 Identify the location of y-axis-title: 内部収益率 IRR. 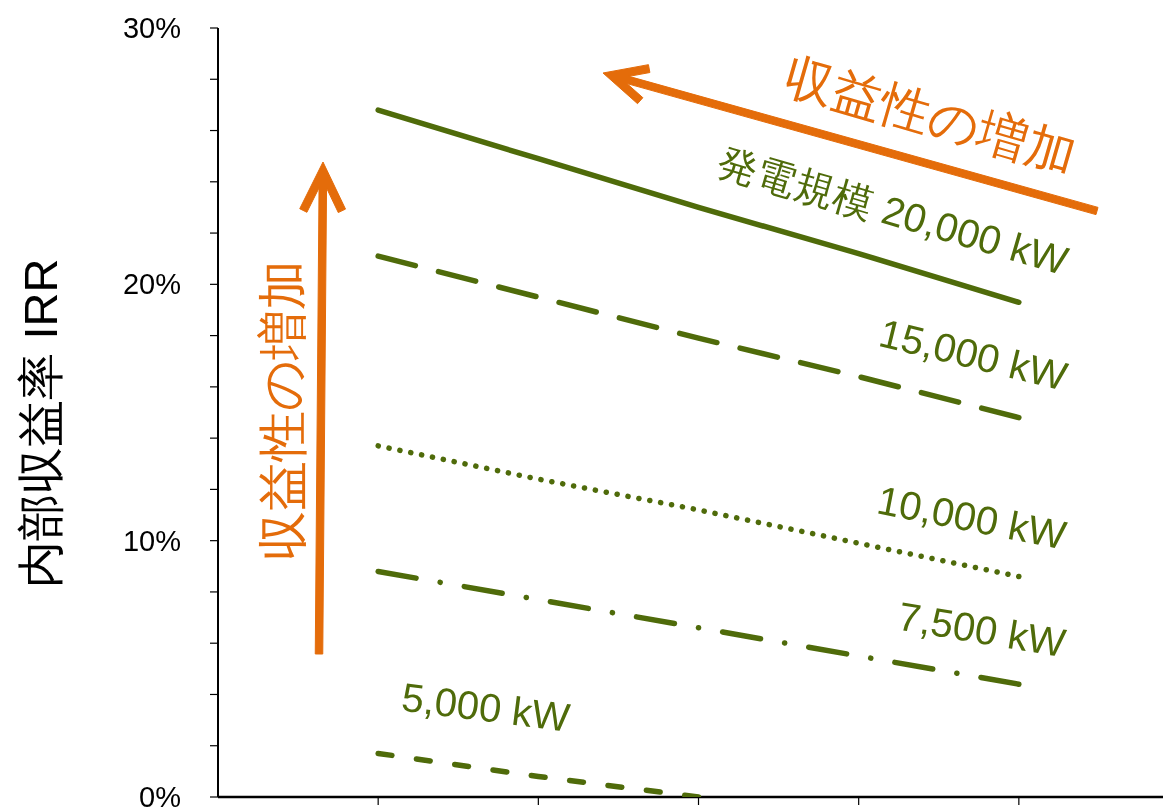
(40, 423).